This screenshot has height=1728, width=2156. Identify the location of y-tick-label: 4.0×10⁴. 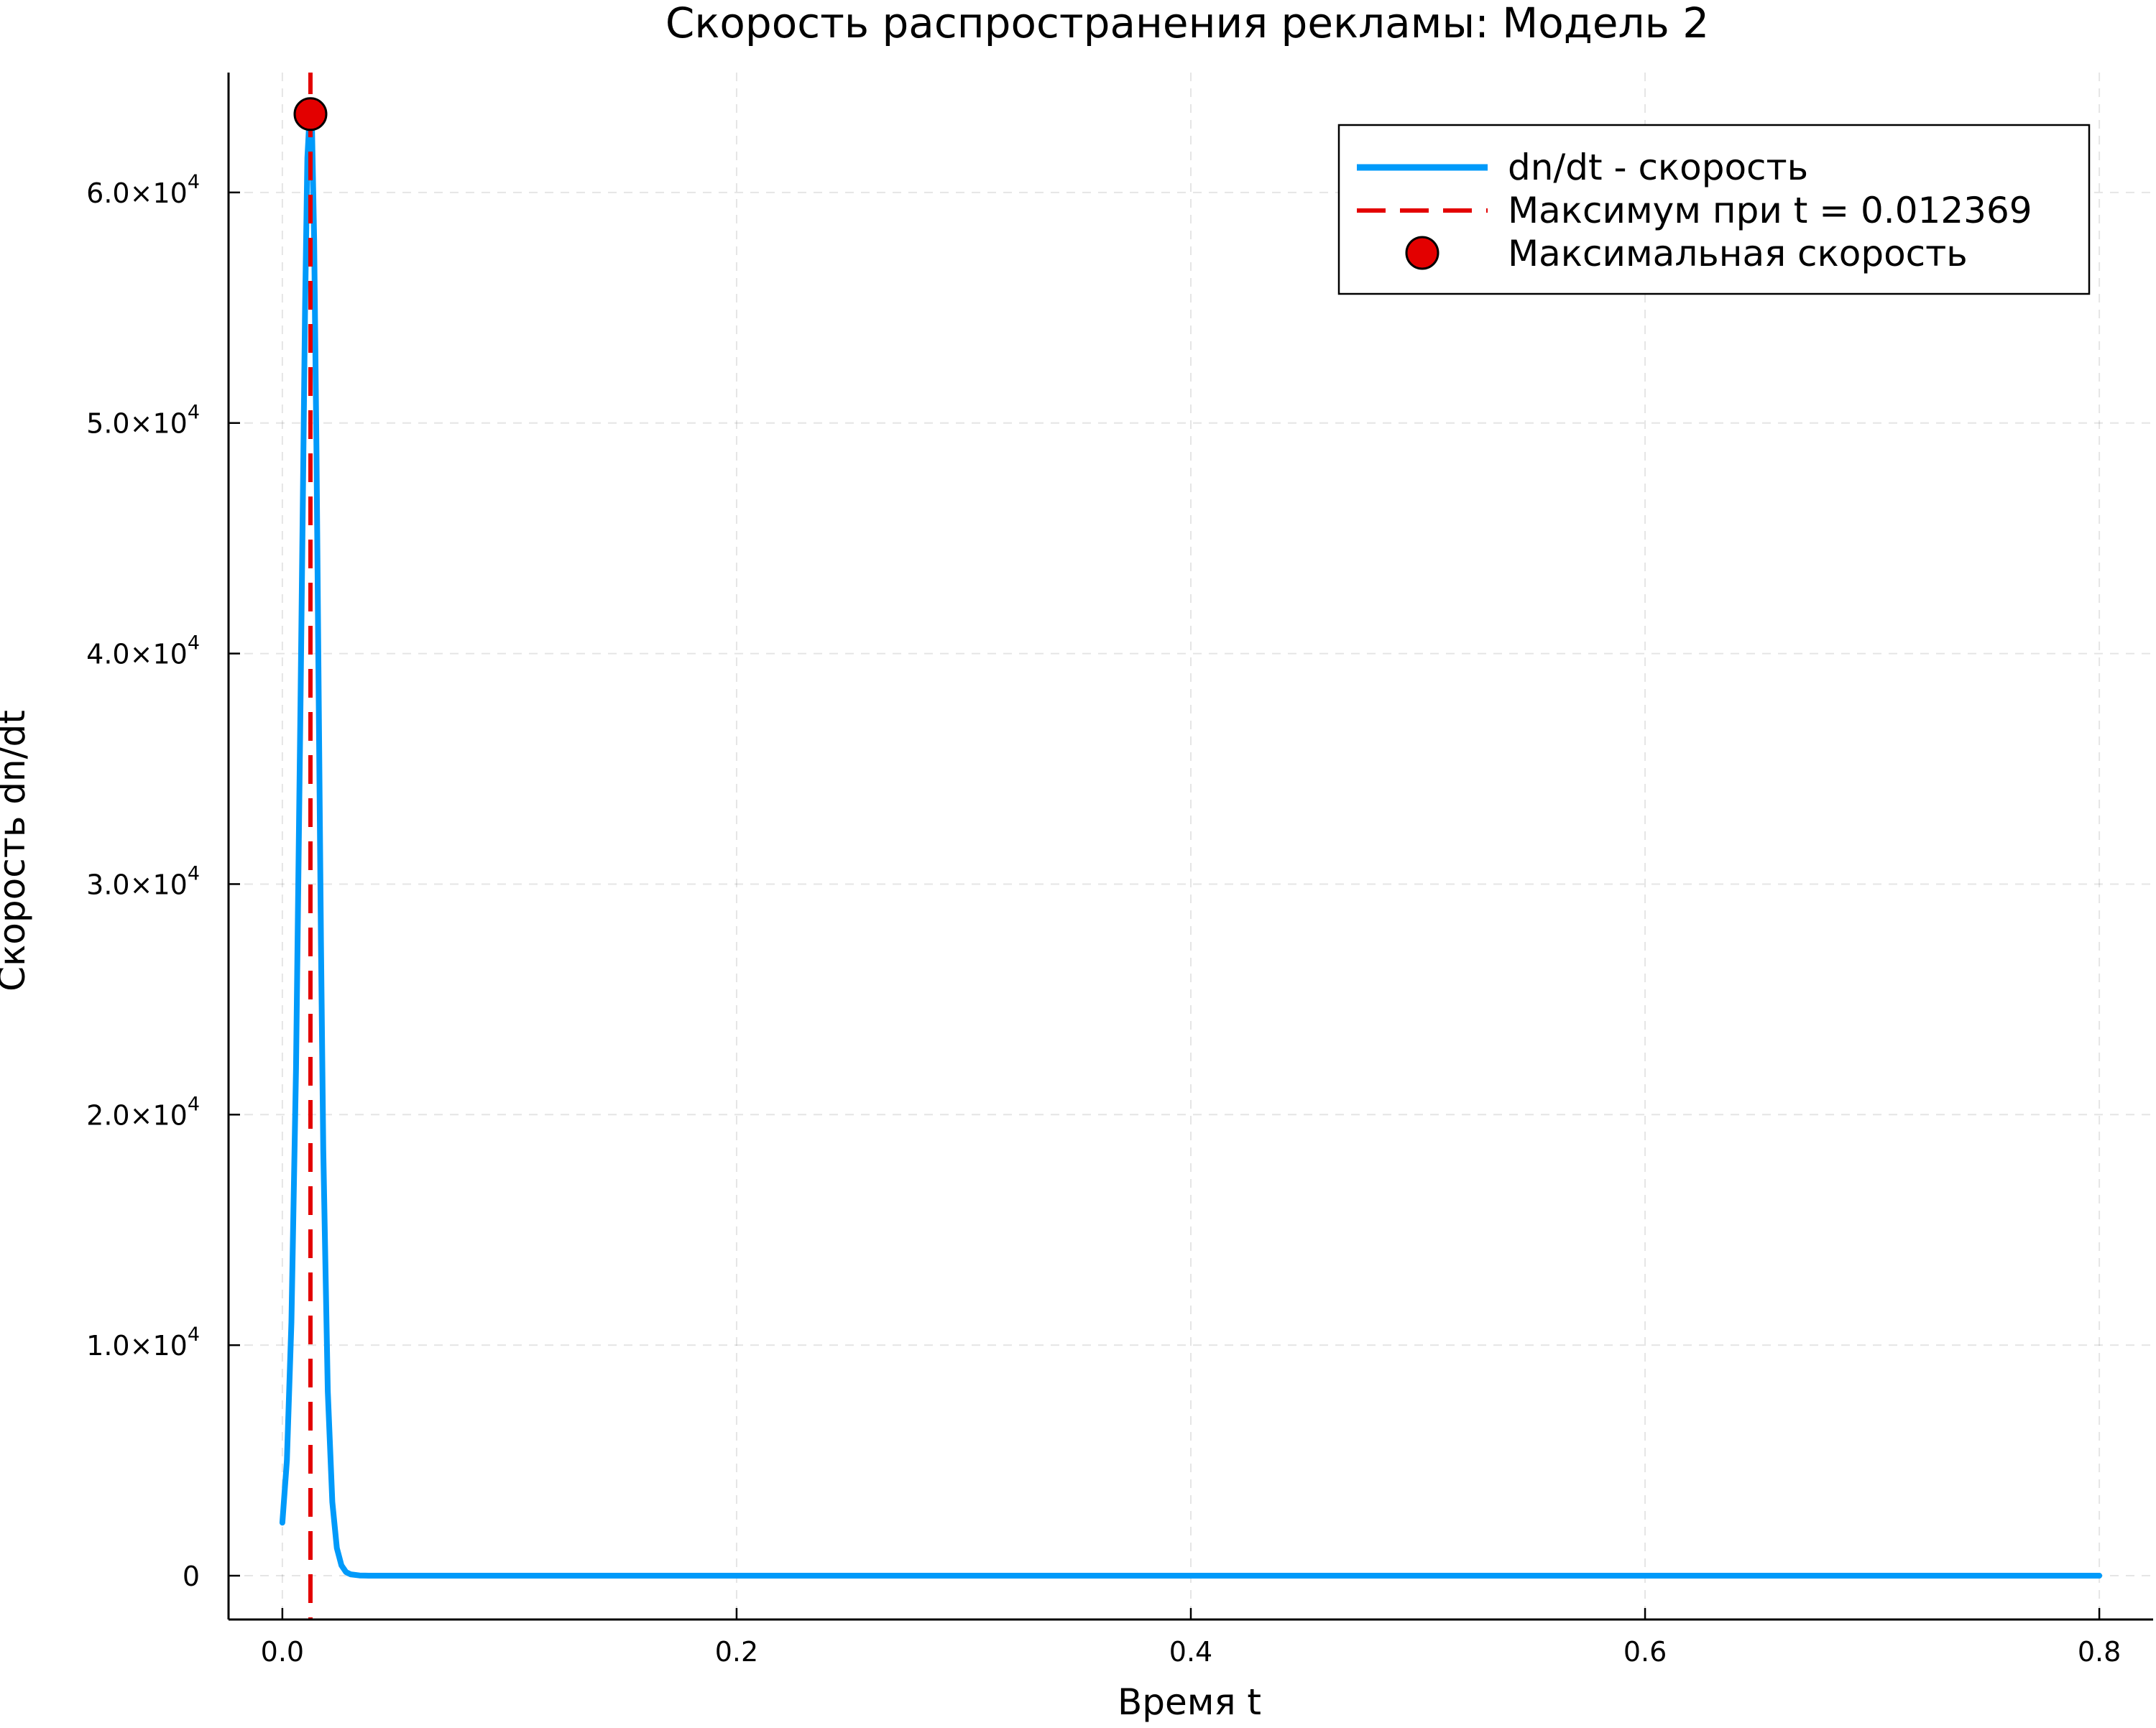
(143, 651).